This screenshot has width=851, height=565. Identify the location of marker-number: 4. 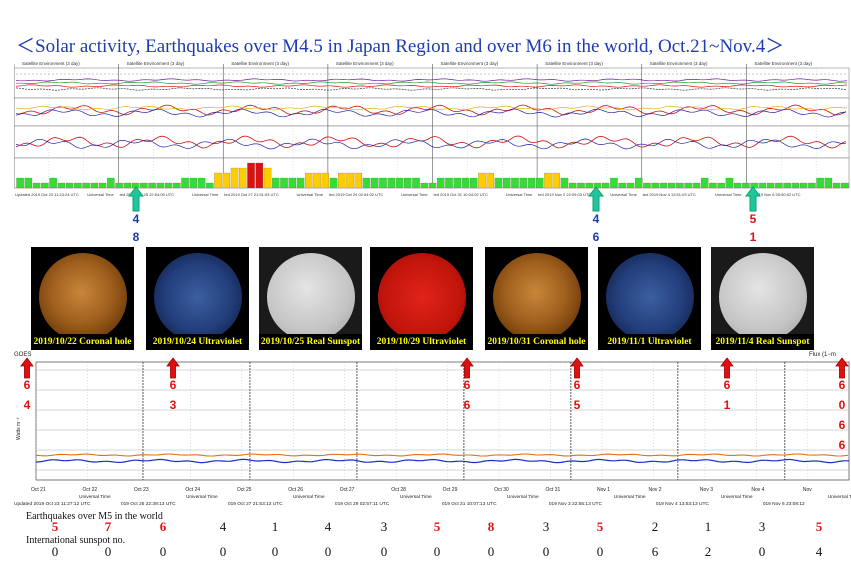
(27, 405).